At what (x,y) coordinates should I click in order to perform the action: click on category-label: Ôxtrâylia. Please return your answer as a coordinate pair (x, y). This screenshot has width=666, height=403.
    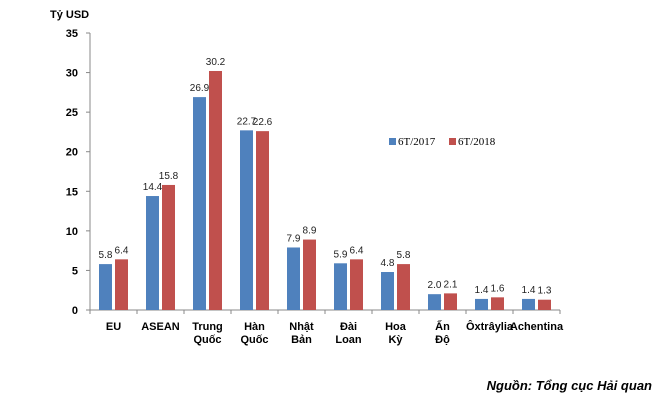
    Looking at the image, I should click on (490, 326).